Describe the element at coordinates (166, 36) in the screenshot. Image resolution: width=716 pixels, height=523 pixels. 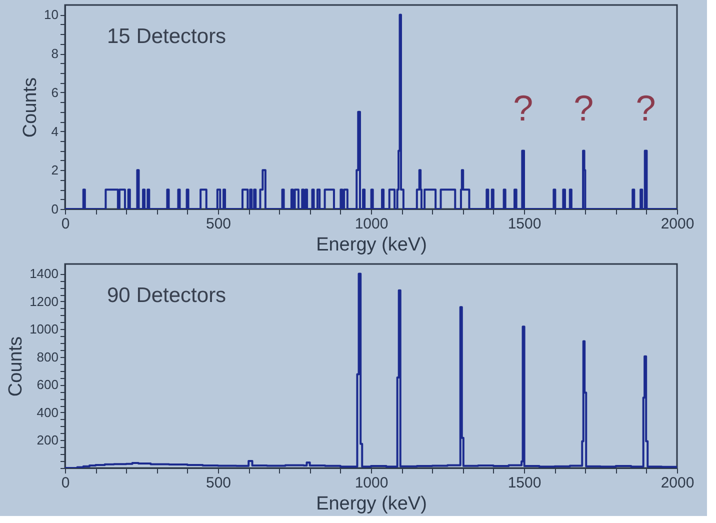
I see `annotation: 15 Detectors` at that location.